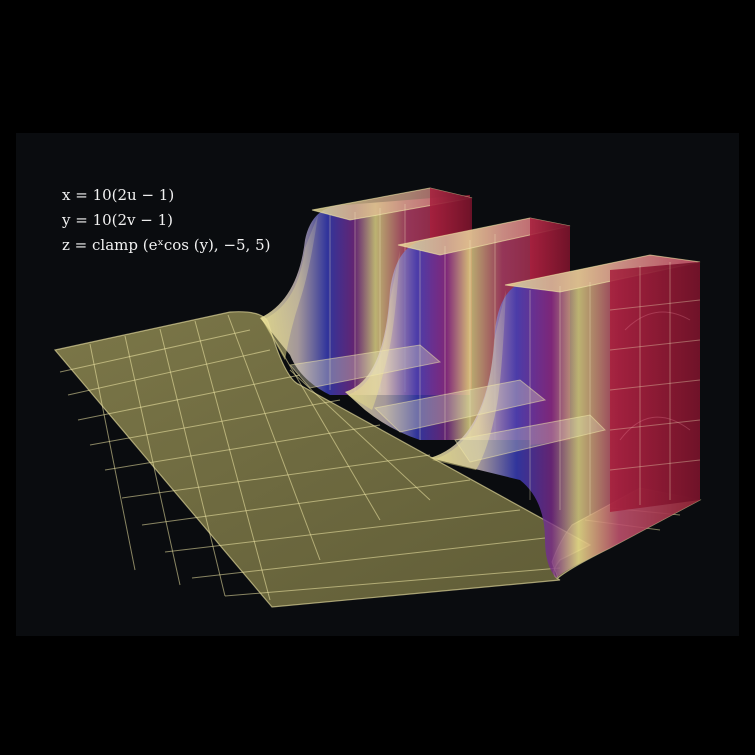 This screenshot has width=755, height=755. I want to click on equation-z: z = clamp (eˣcos (y), −5, 5), so click(166, 245).